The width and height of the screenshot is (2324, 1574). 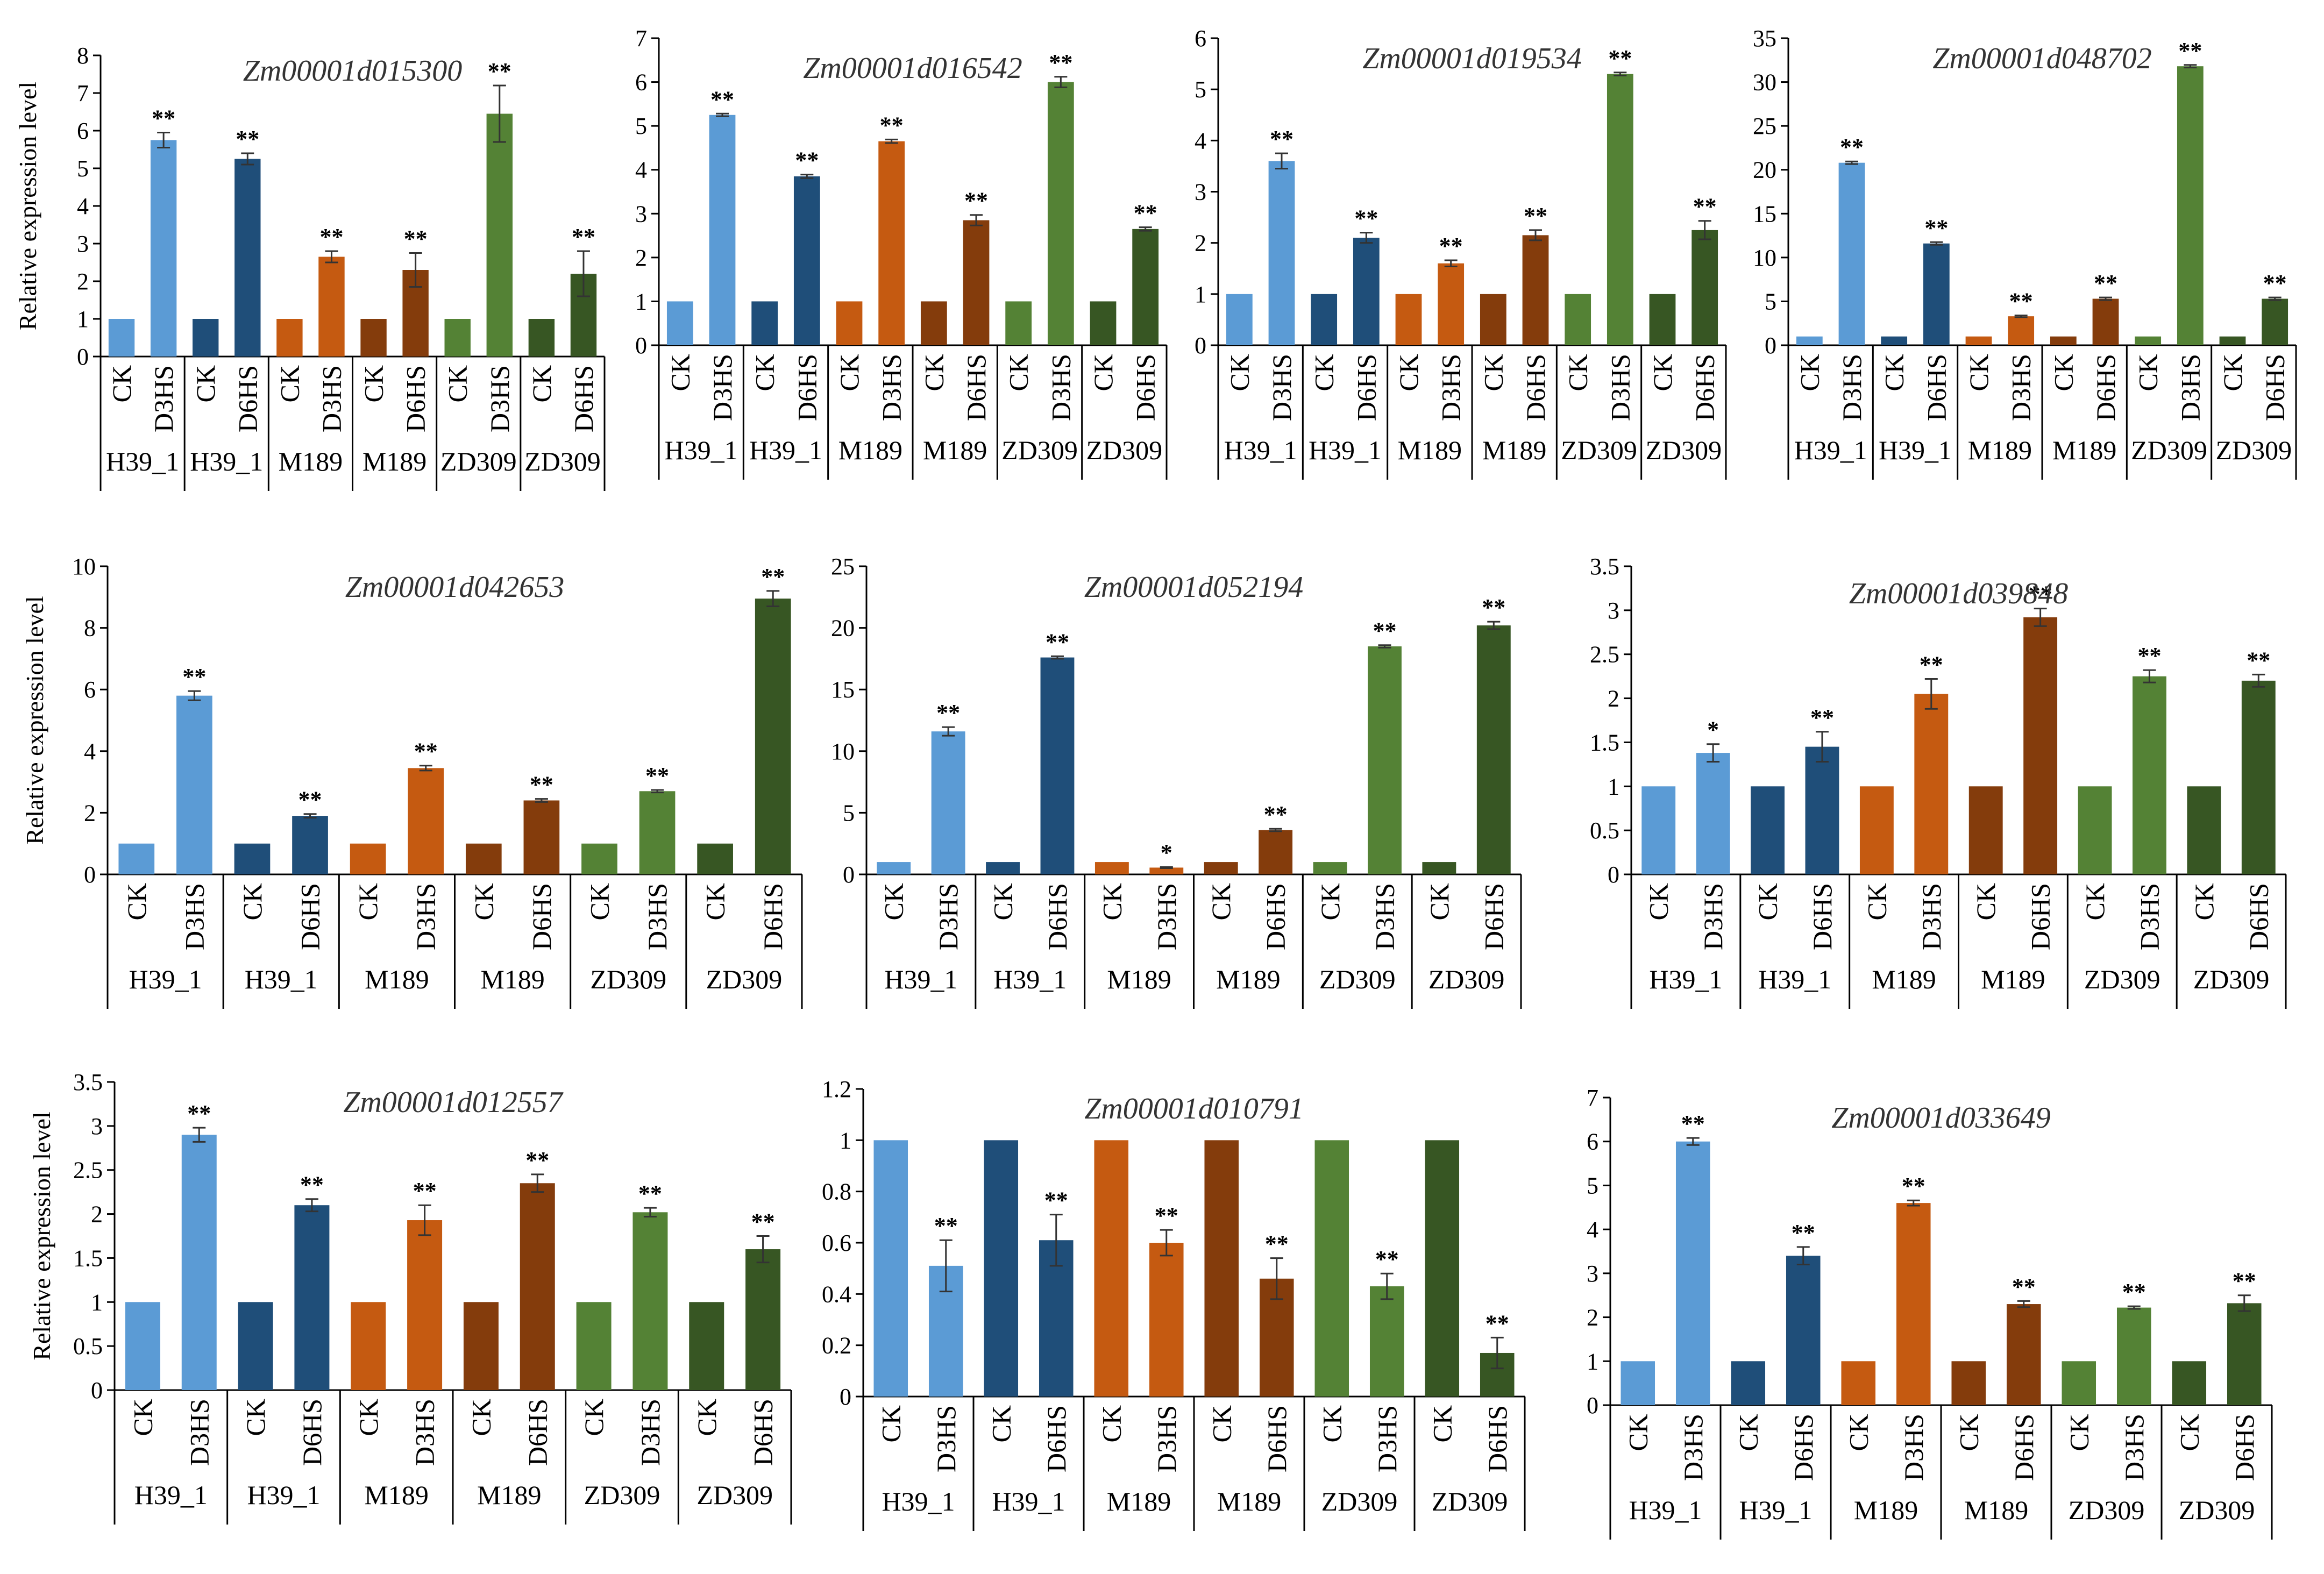 I want to click on y-tick-label: 3, so click(x=1592, y=1273).